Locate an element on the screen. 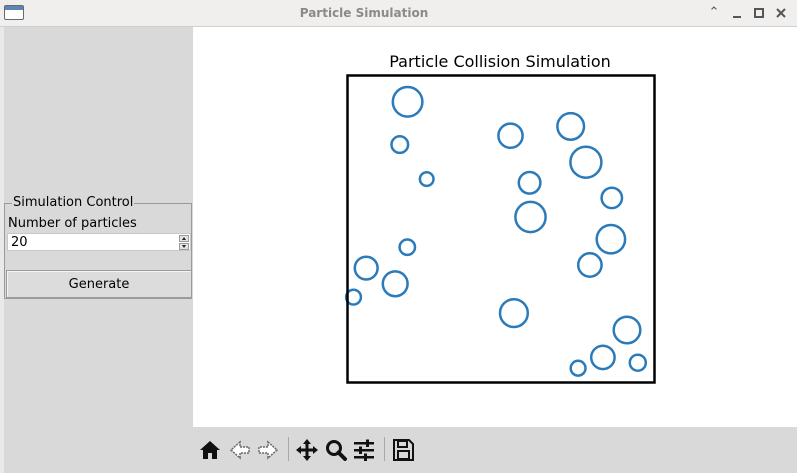 The height and width of the screenshot is (473, 797). home-icon is located at coordinates (210, 450).